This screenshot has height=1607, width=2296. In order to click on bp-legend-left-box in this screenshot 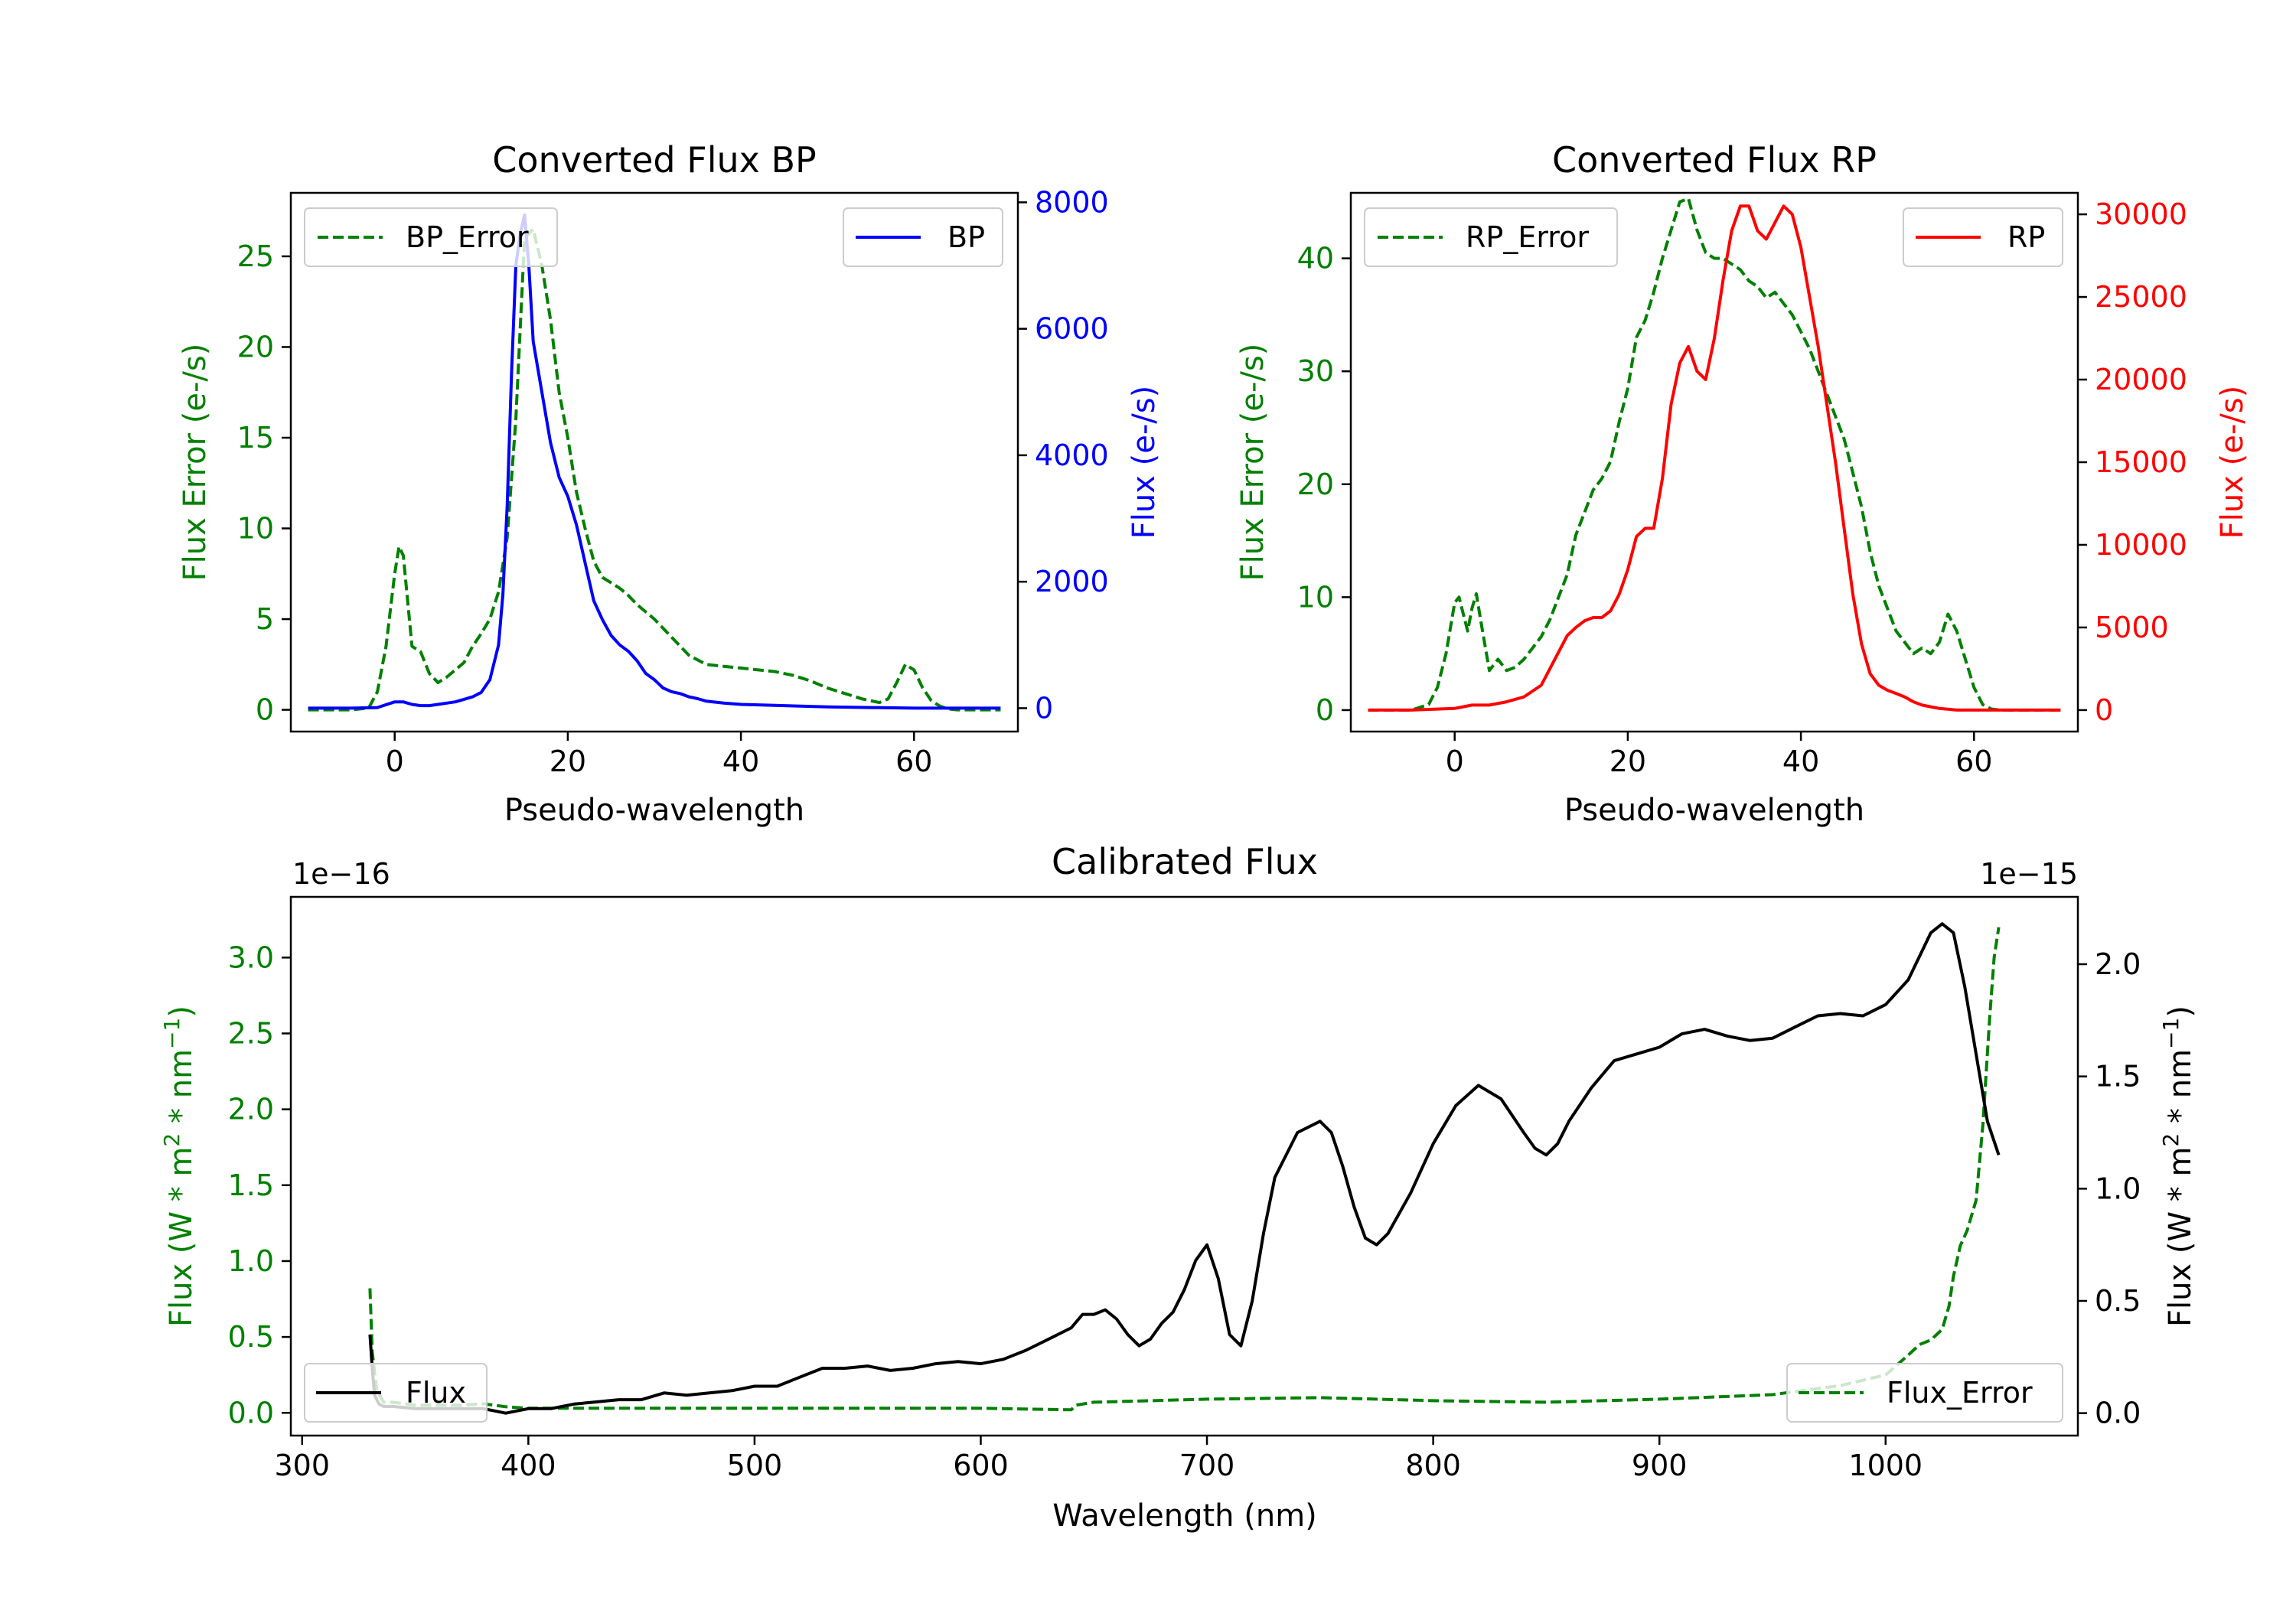, I will do `click(431, 237)`.